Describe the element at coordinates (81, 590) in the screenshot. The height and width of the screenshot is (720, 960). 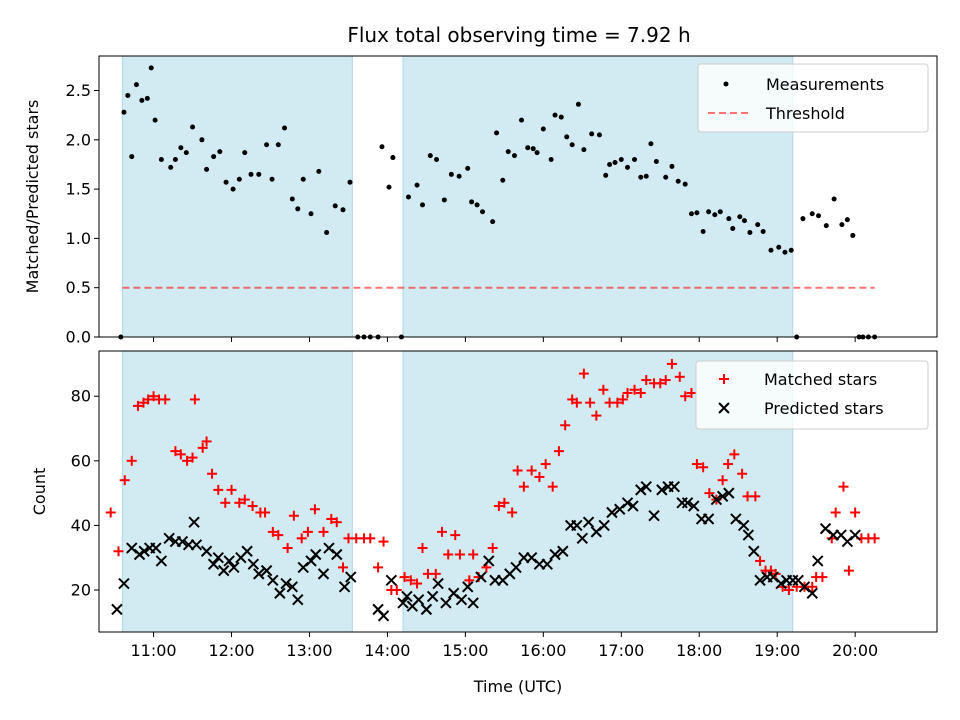
I see `count-y-tick-label: 20` at that location.